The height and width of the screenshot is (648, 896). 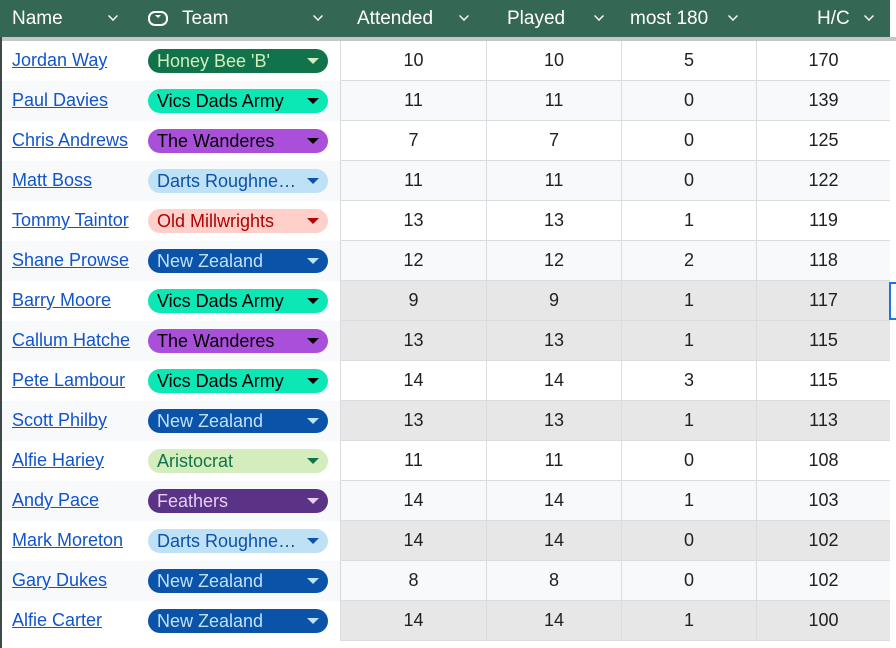 What do you see at coordinates (60, 60) in the screenshot?
I see `player-link: Jordan Way` at bounding box center [60, 60].